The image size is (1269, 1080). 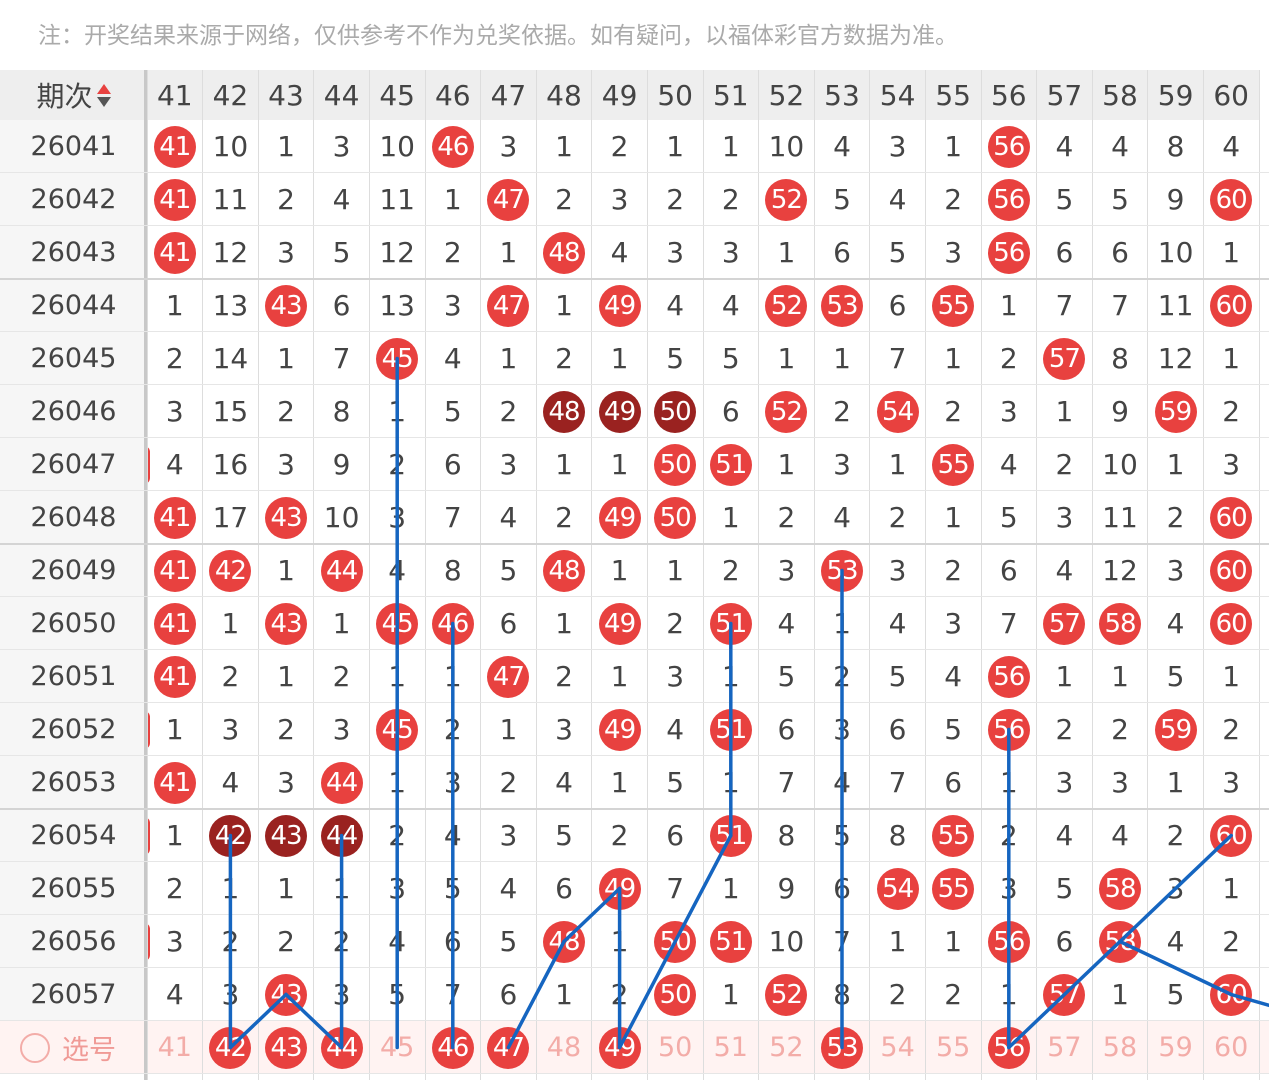 I want to click on pick-number-cell: 46, so click(x=453, y=1047).